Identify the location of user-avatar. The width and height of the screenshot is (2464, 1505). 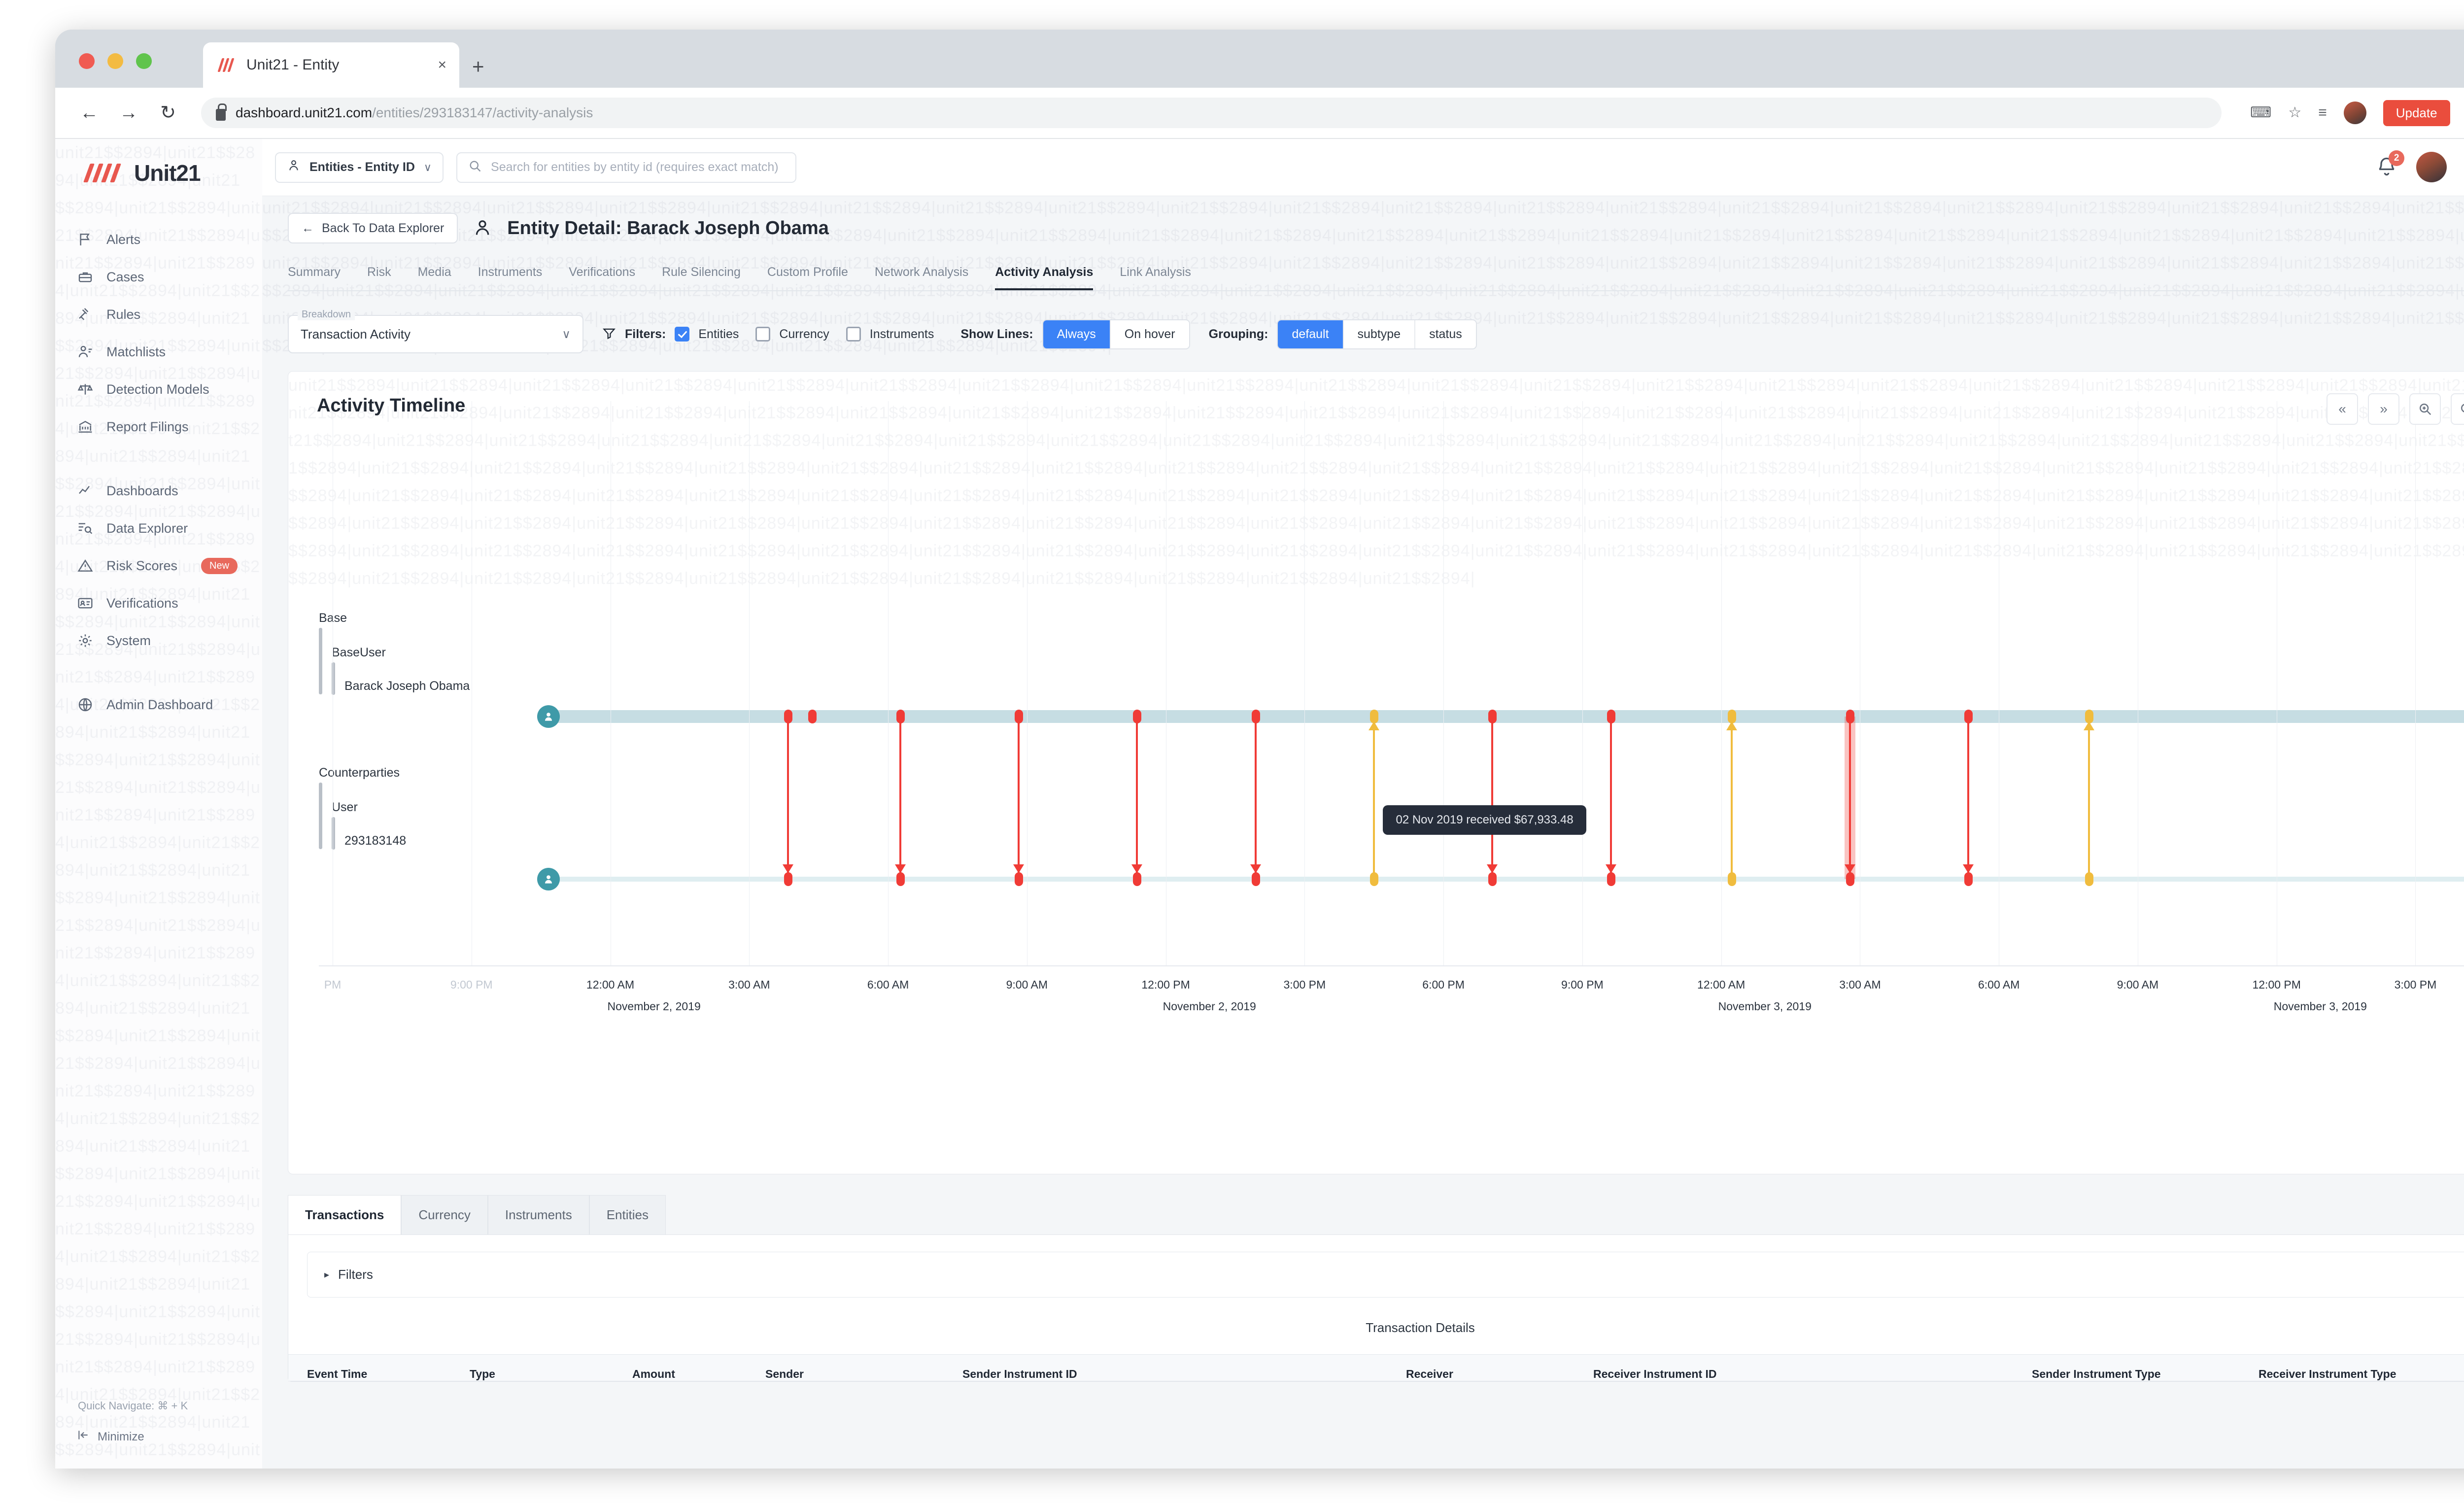
(2431, 167).